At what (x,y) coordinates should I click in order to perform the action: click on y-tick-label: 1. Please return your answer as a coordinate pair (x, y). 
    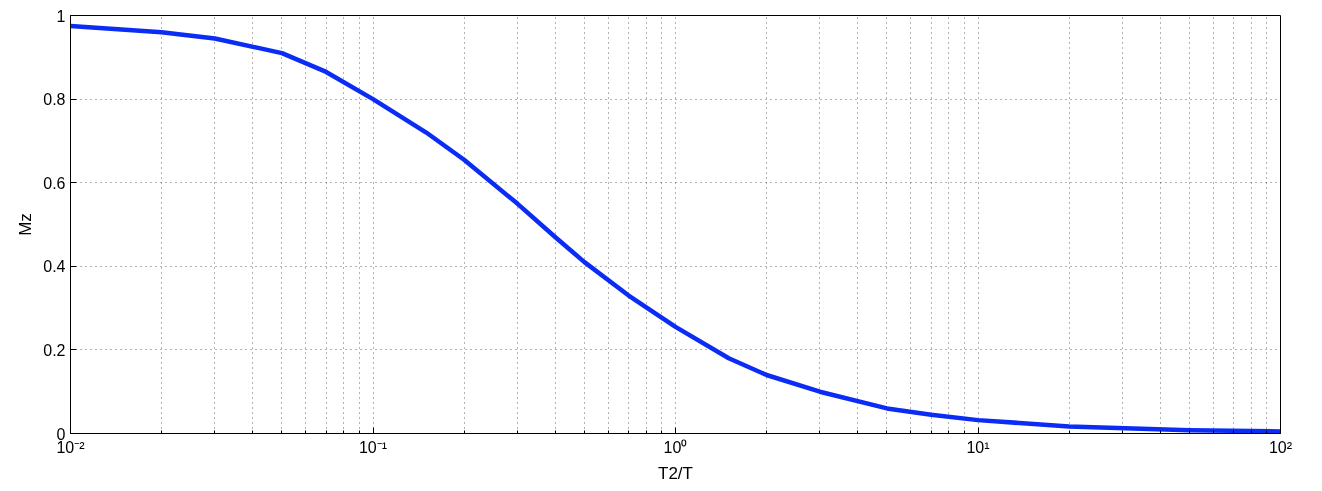
    Looking at the image, I should click on (61, 16).